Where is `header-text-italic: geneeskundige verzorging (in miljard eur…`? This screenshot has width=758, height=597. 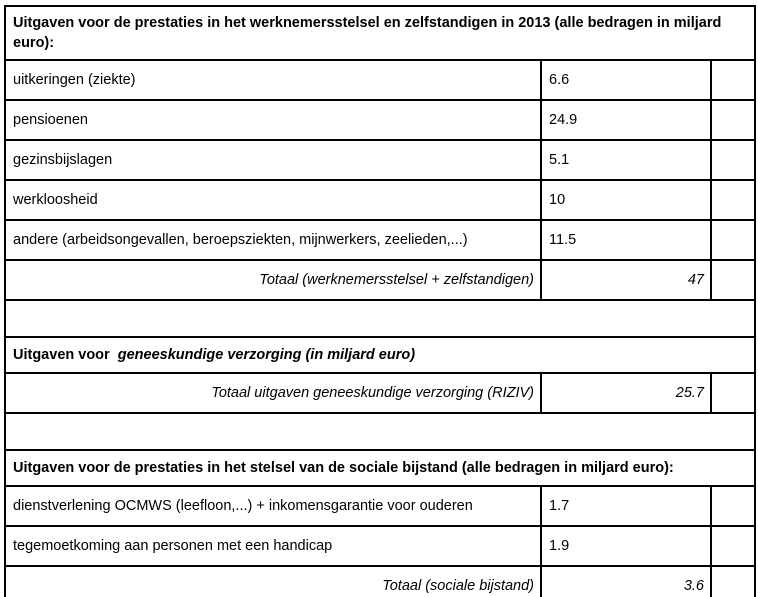
header-text-italic: geneeskundige verzorging (in miljard eur… is located at coordinates (264, 355).